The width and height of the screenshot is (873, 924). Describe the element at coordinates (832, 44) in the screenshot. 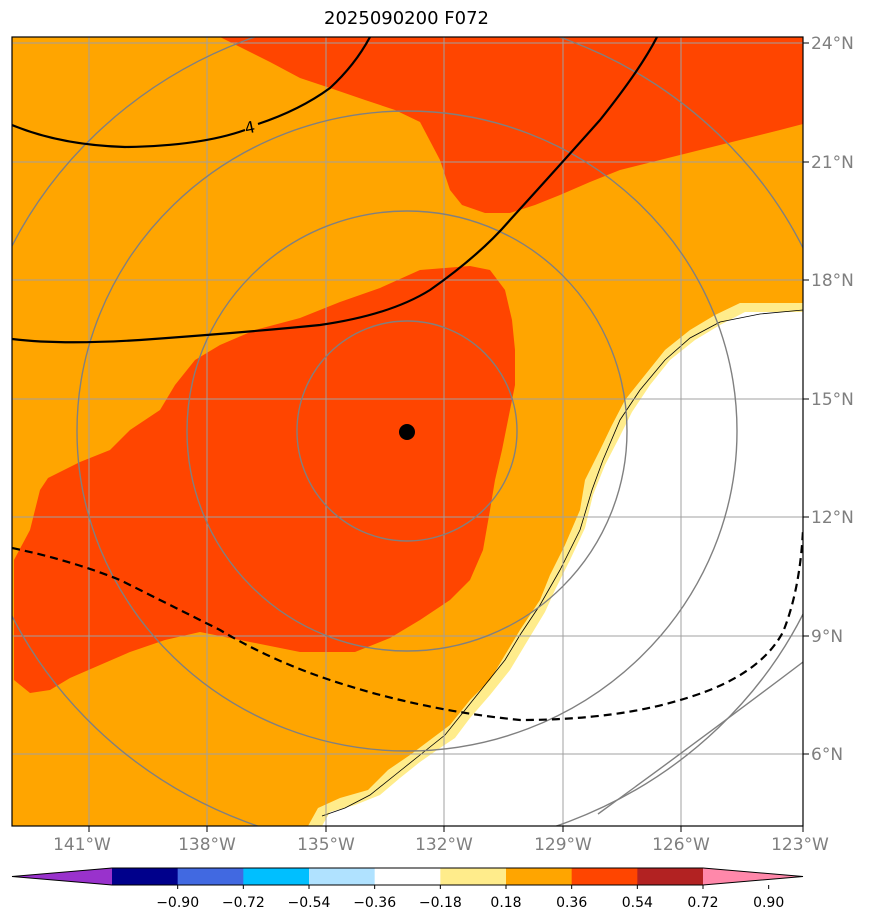

I see `lat-label-24: 24°N` at that location.